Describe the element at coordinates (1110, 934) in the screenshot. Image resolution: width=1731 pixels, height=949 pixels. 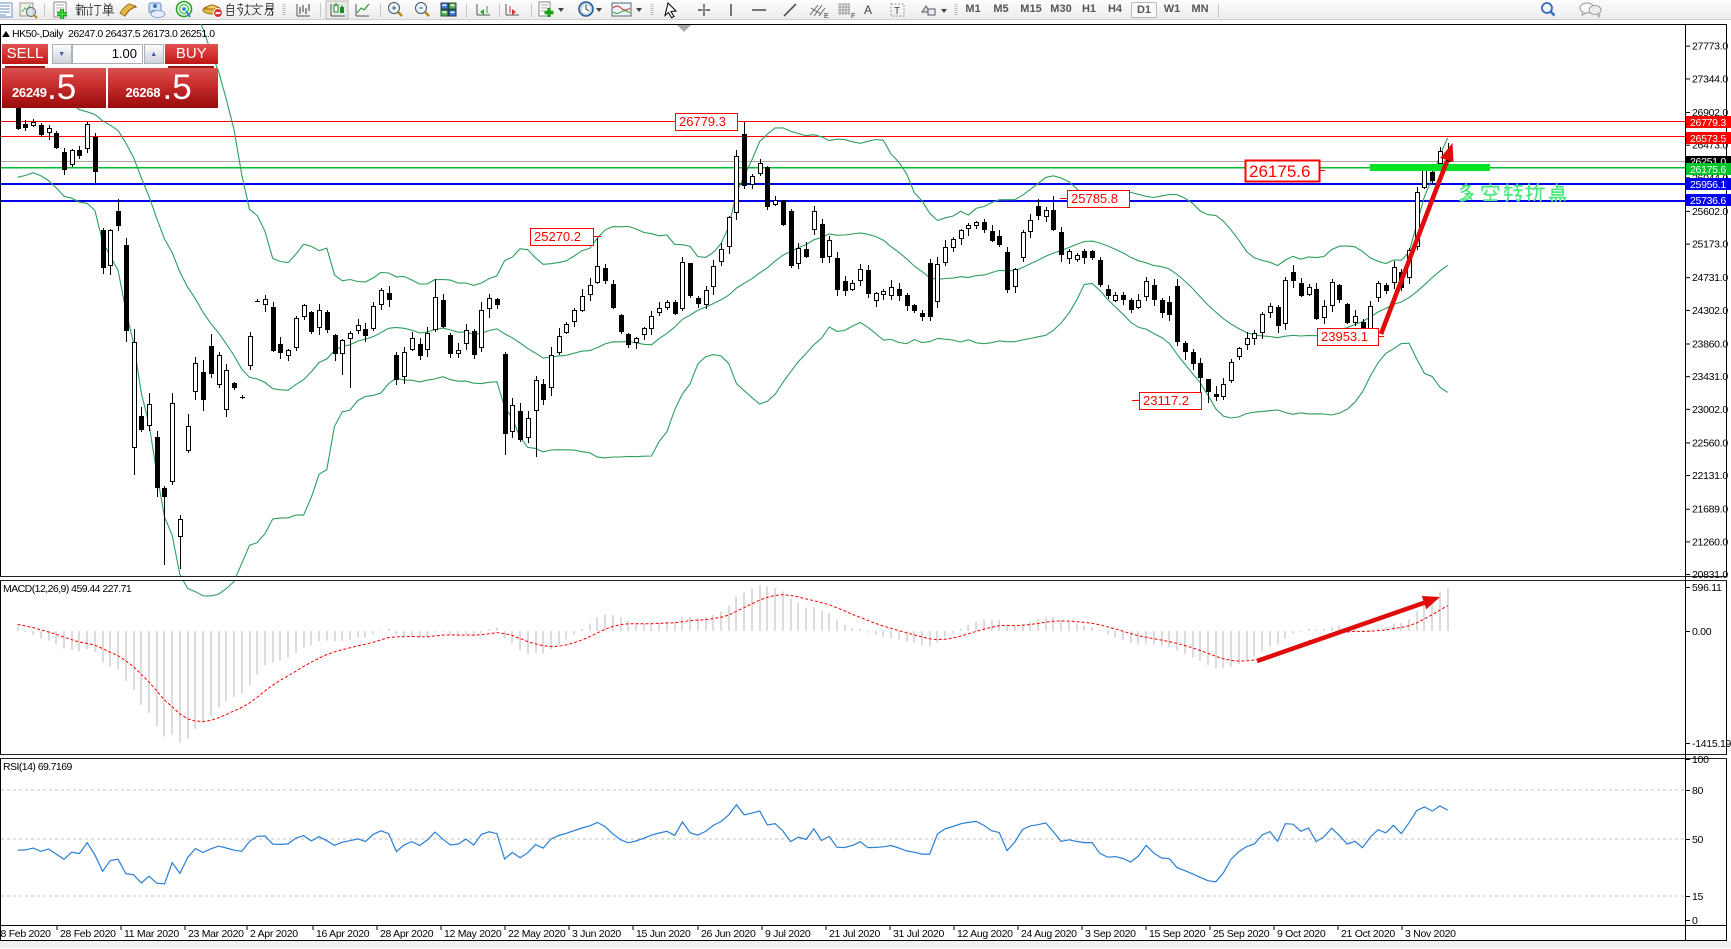
I see `svg-text: 3 Sep 2020` at that location.